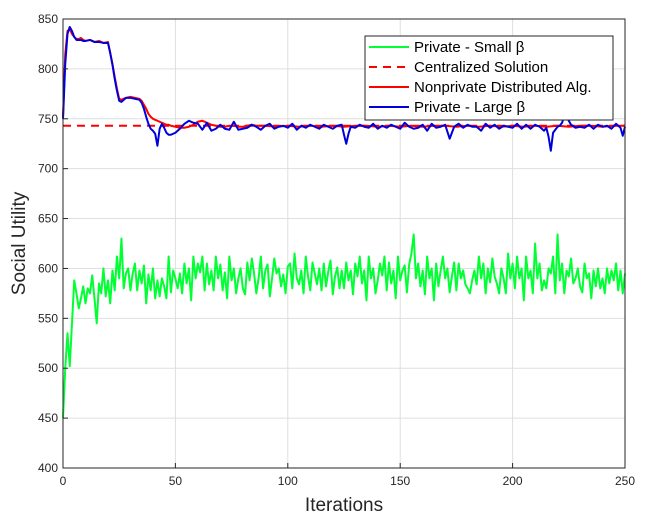 Image resolution: width=652 pixels, height=523 pixels. I want to click on x-tick-label: 50, so click(176, 481).